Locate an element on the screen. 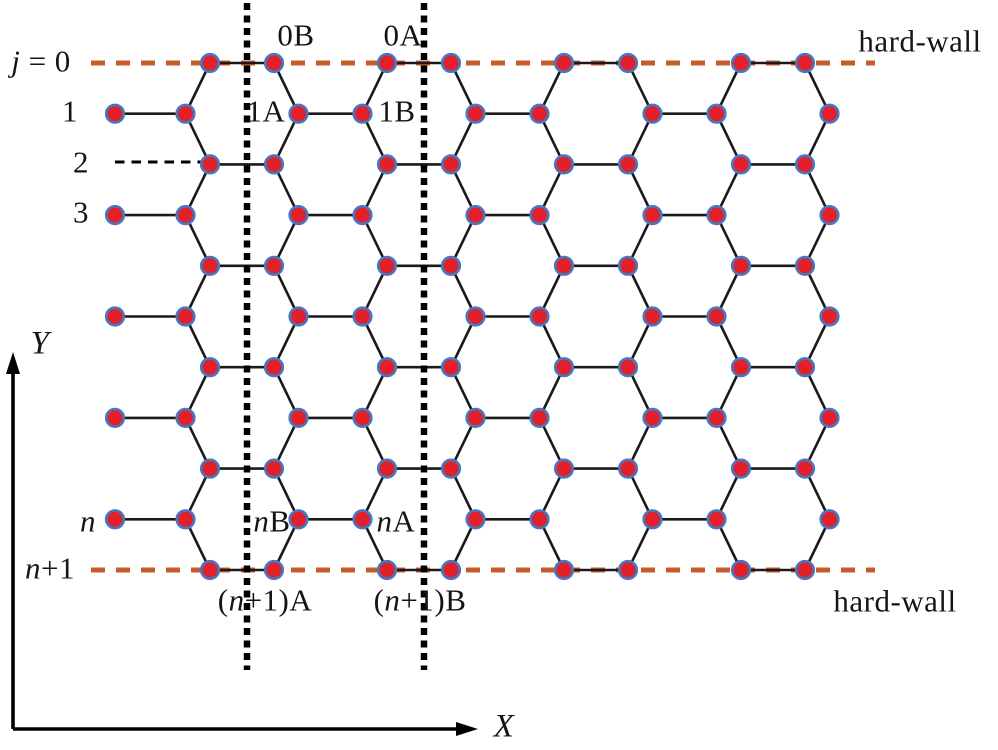  hard-wall-label-top: hard-wall is located at coordinates (920, 41).